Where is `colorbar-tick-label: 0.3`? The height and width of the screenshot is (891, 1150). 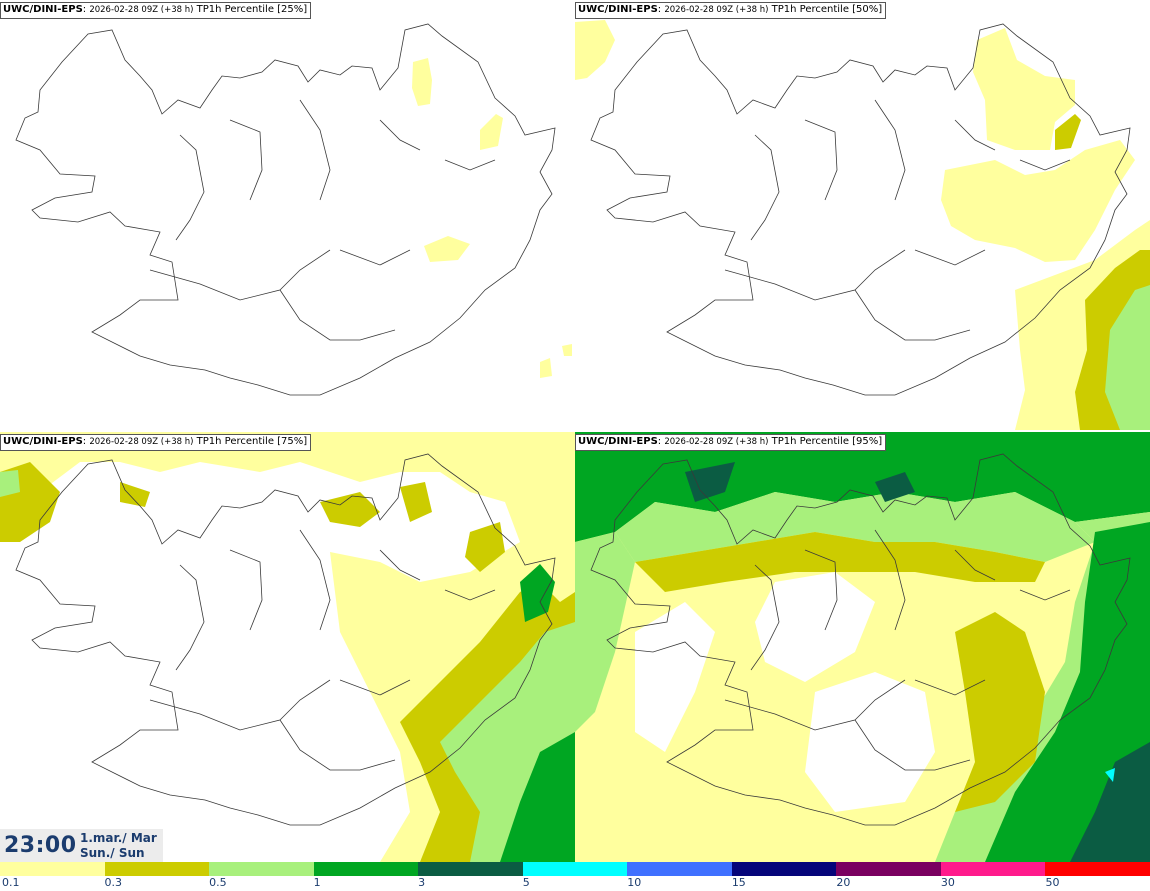
colorbar-tick-label: 0.3 is located at coordinates (113, 882).